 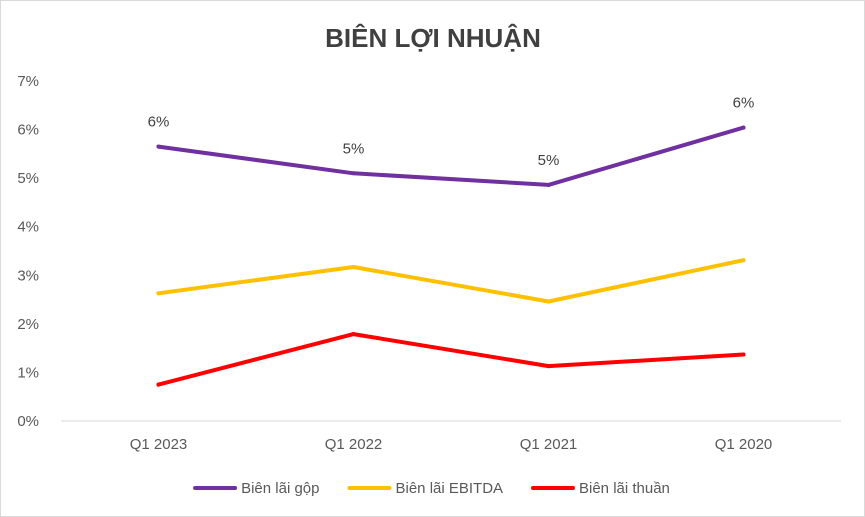 What do you see at coordinates (28, 251) in the screenshot?
I see `y-axis: 0% 1% 2% 3% 4% 5% 6% 7%` at bounding box center [28, 251].